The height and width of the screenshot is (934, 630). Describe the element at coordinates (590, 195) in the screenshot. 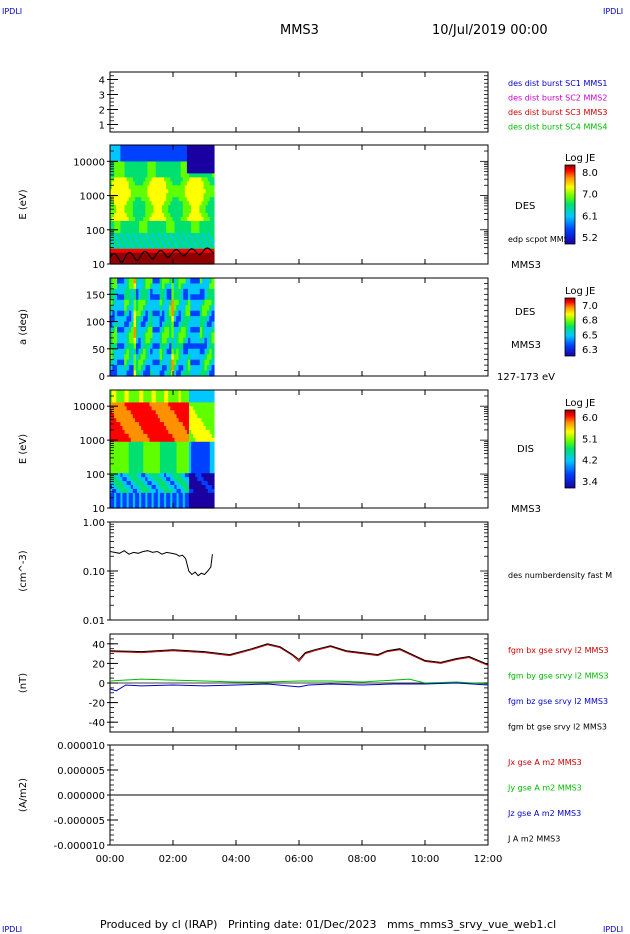

I see `des-energy-colorbar-tick-label: 7.0` at that location.